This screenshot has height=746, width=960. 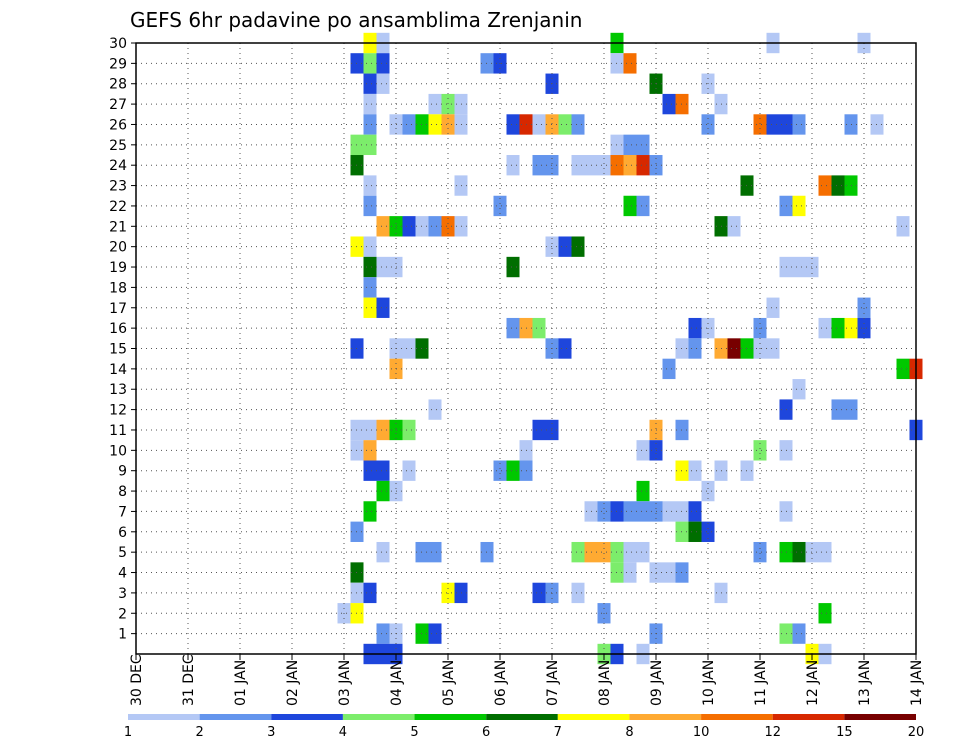 What do you see at coordinates (137, 680) in the screenshot?
I see `x-tick-label: 30 DEC` at bounding box center [137, 680].